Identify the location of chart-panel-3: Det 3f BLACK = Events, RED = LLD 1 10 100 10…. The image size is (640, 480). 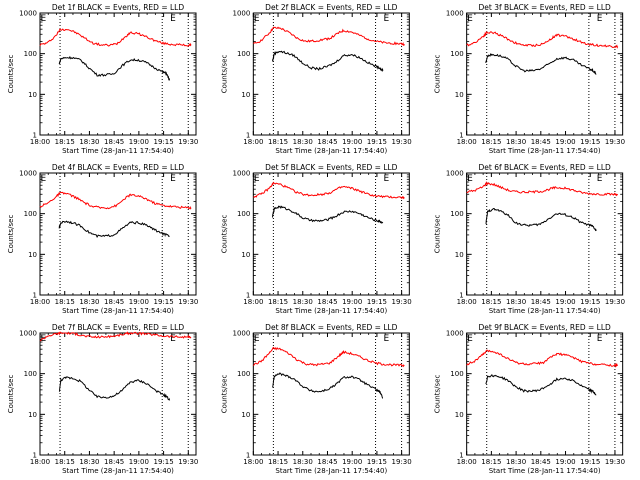
(529, 79).